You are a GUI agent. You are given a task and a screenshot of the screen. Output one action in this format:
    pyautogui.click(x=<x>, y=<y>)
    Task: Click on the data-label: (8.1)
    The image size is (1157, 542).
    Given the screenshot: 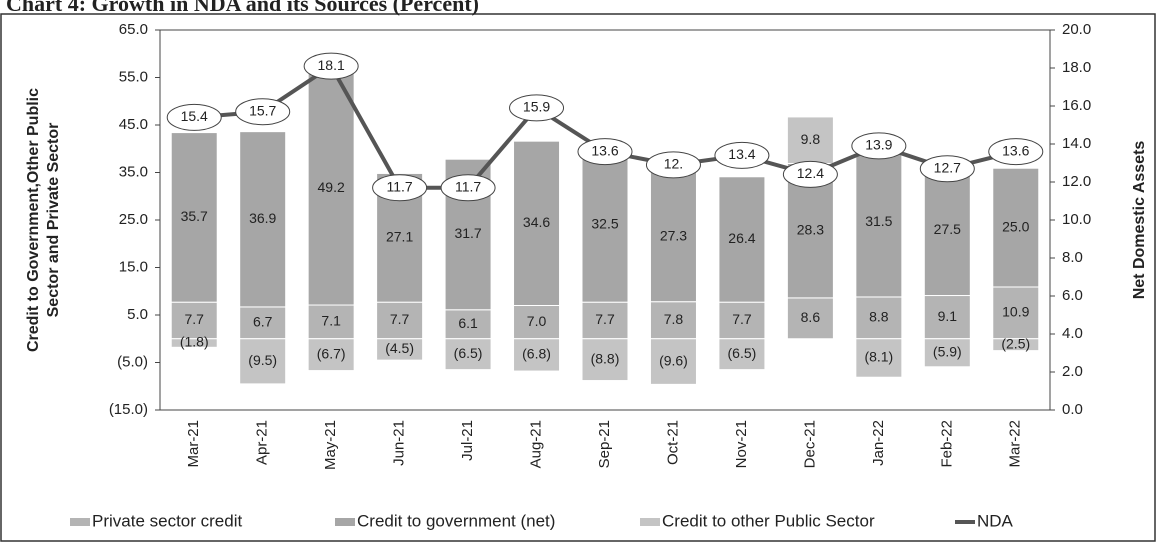 What is the action you would take?
    pyautogui.click(x=878, y=357)
    